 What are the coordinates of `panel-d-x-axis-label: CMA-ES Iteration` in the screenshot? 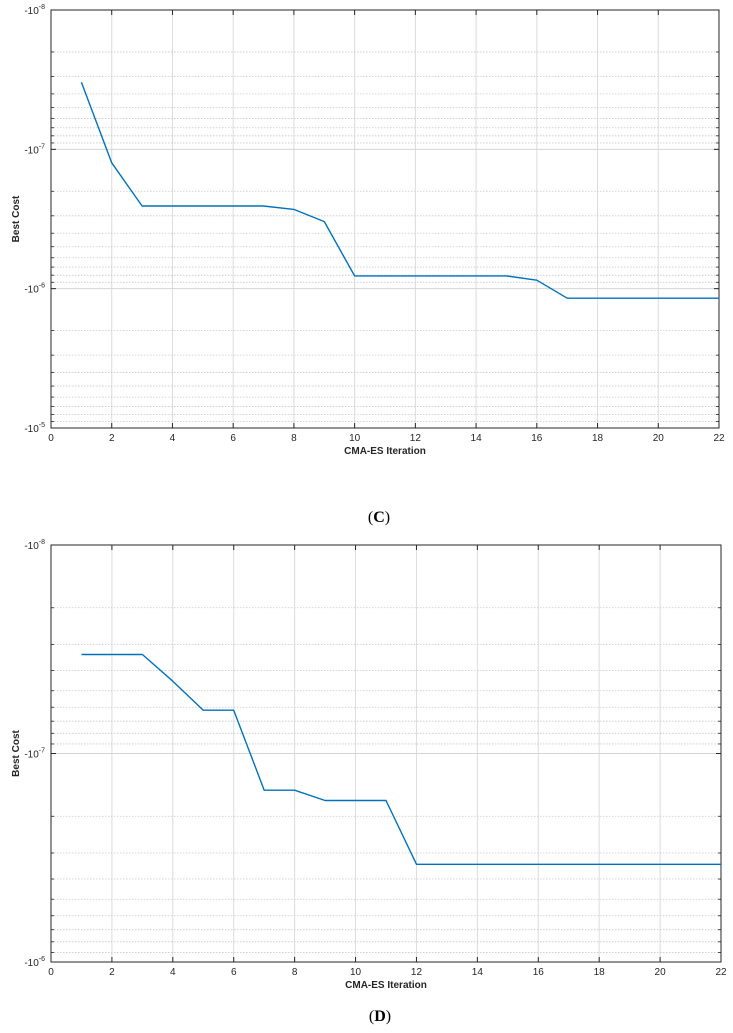 It's located at (386, 985).